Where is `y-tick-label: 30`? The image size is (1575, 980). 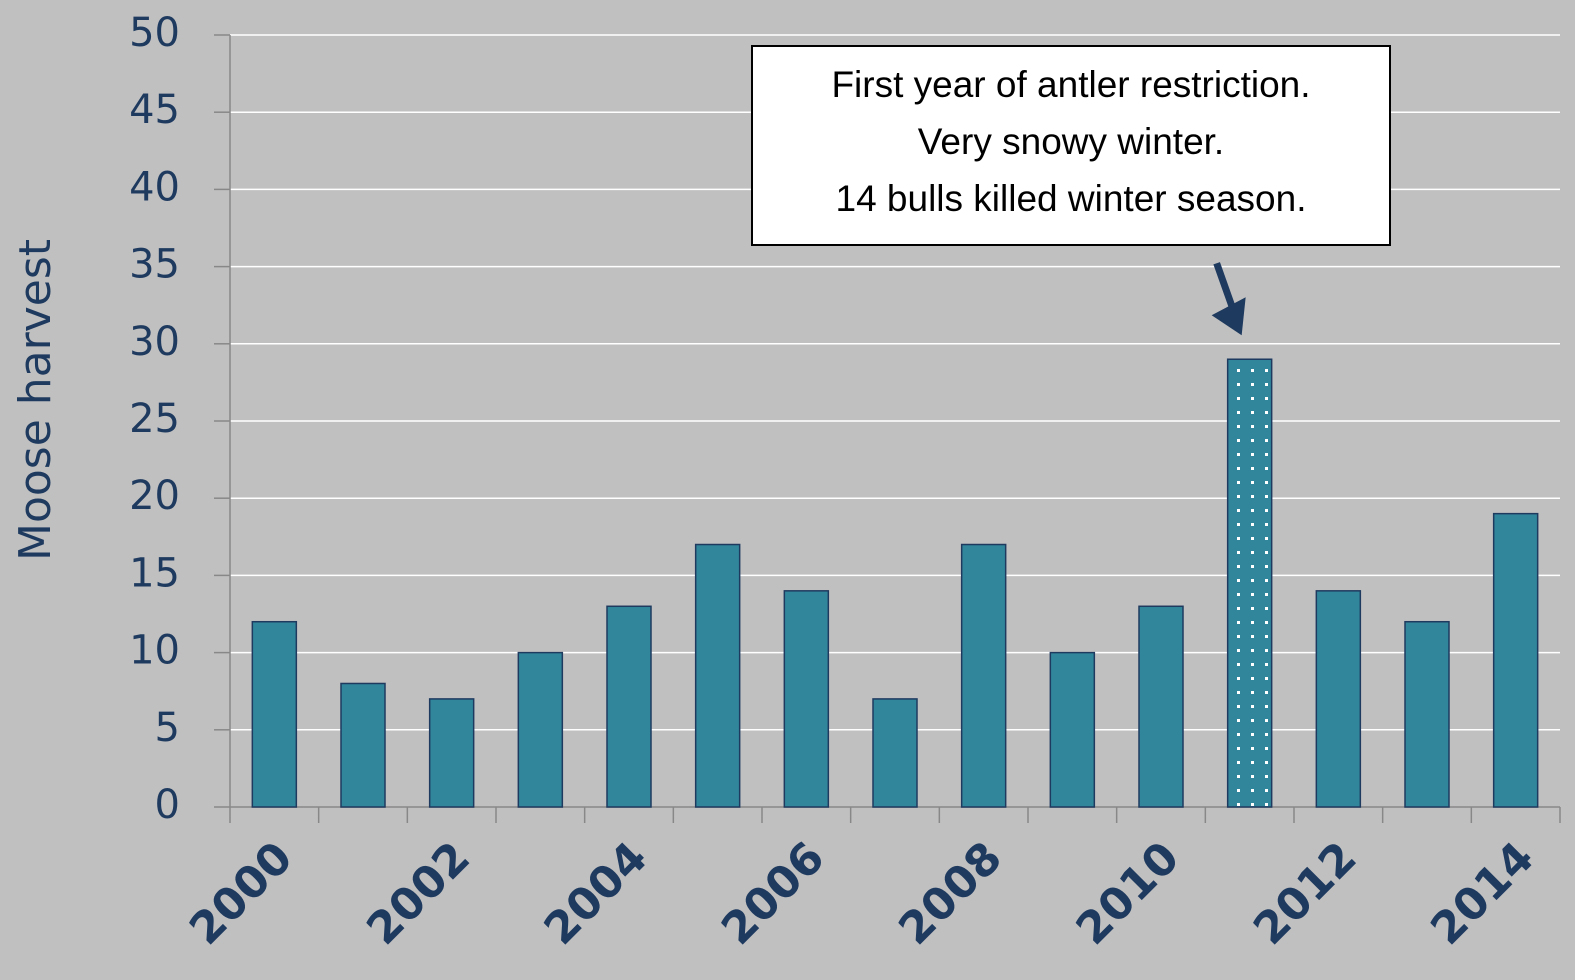
y-tick-label: 30 is located at coordinates (154, 342).